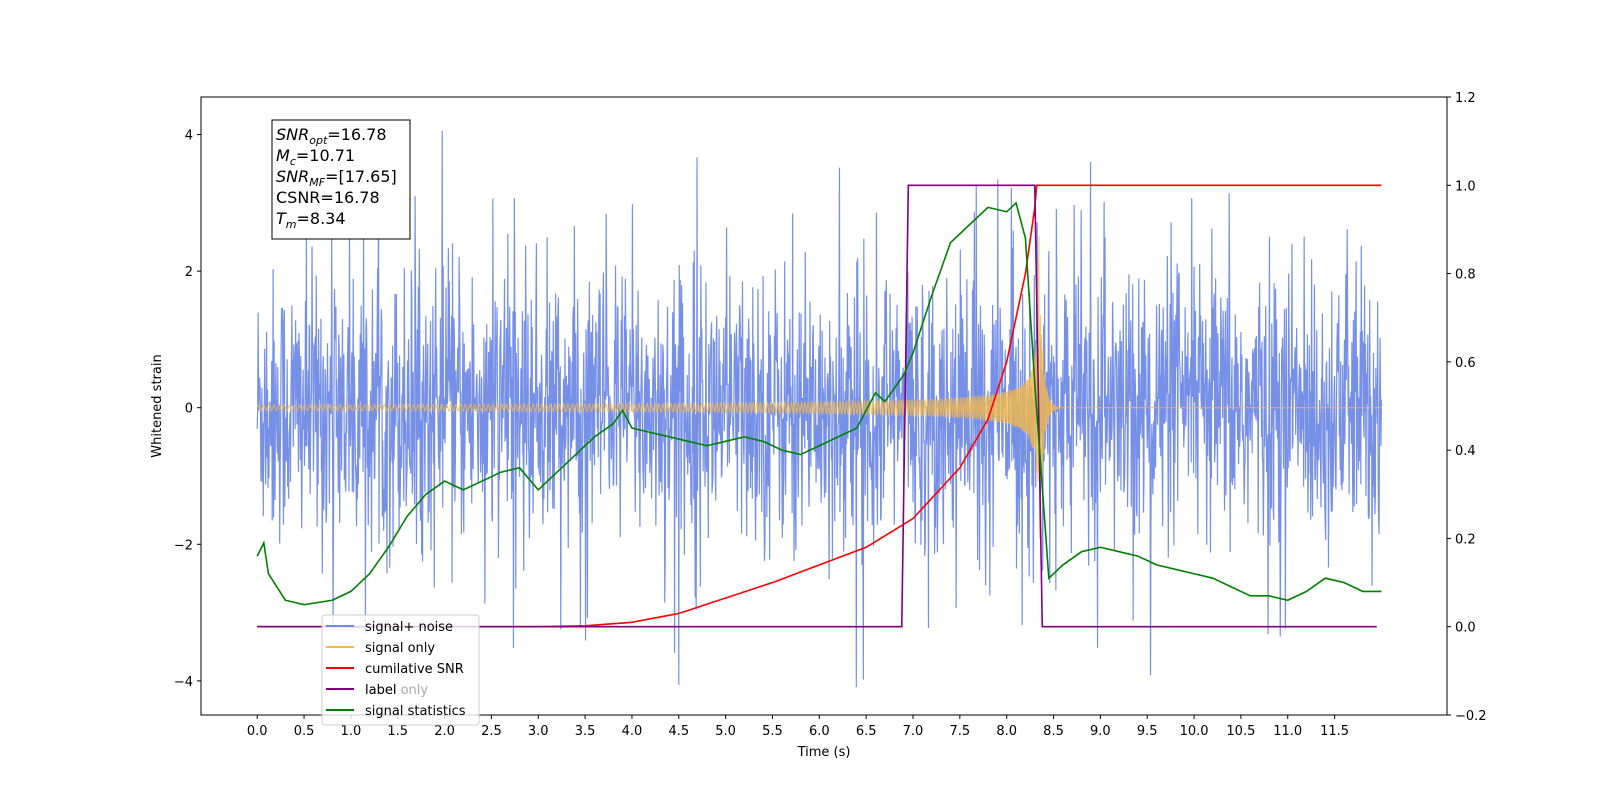 The image size is (1600, 800). What do you see at coordinates (824, 752) in the screenshot?
I see `x-axis-label: Time (s)` at bounding box center [824, 752].